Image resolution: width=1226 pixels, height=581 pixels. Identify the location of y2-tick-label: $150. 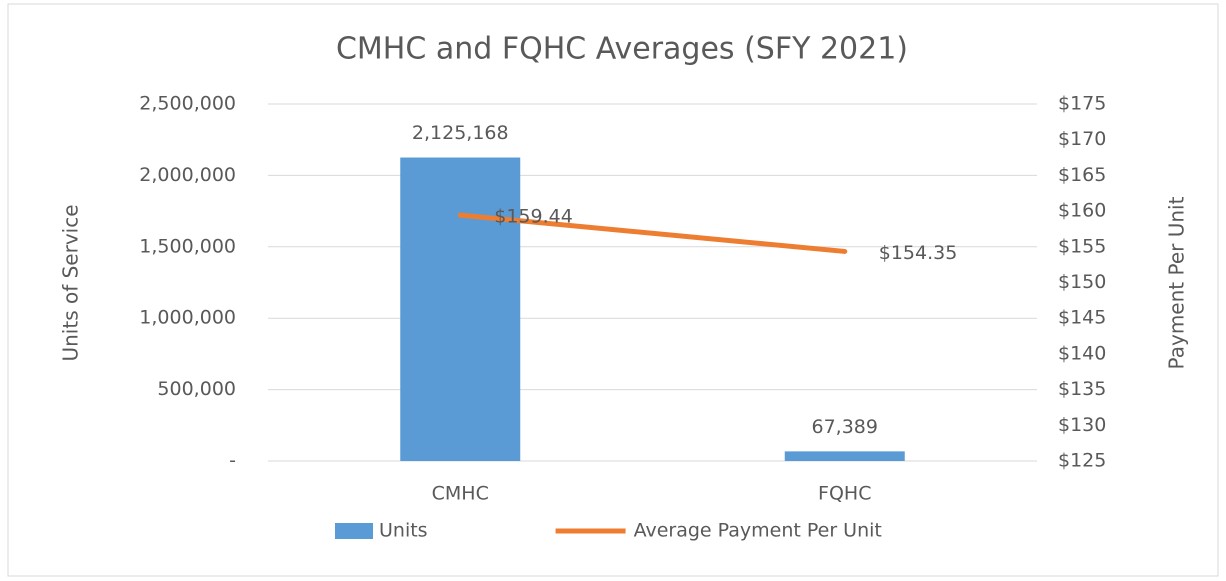
(1082, 282).